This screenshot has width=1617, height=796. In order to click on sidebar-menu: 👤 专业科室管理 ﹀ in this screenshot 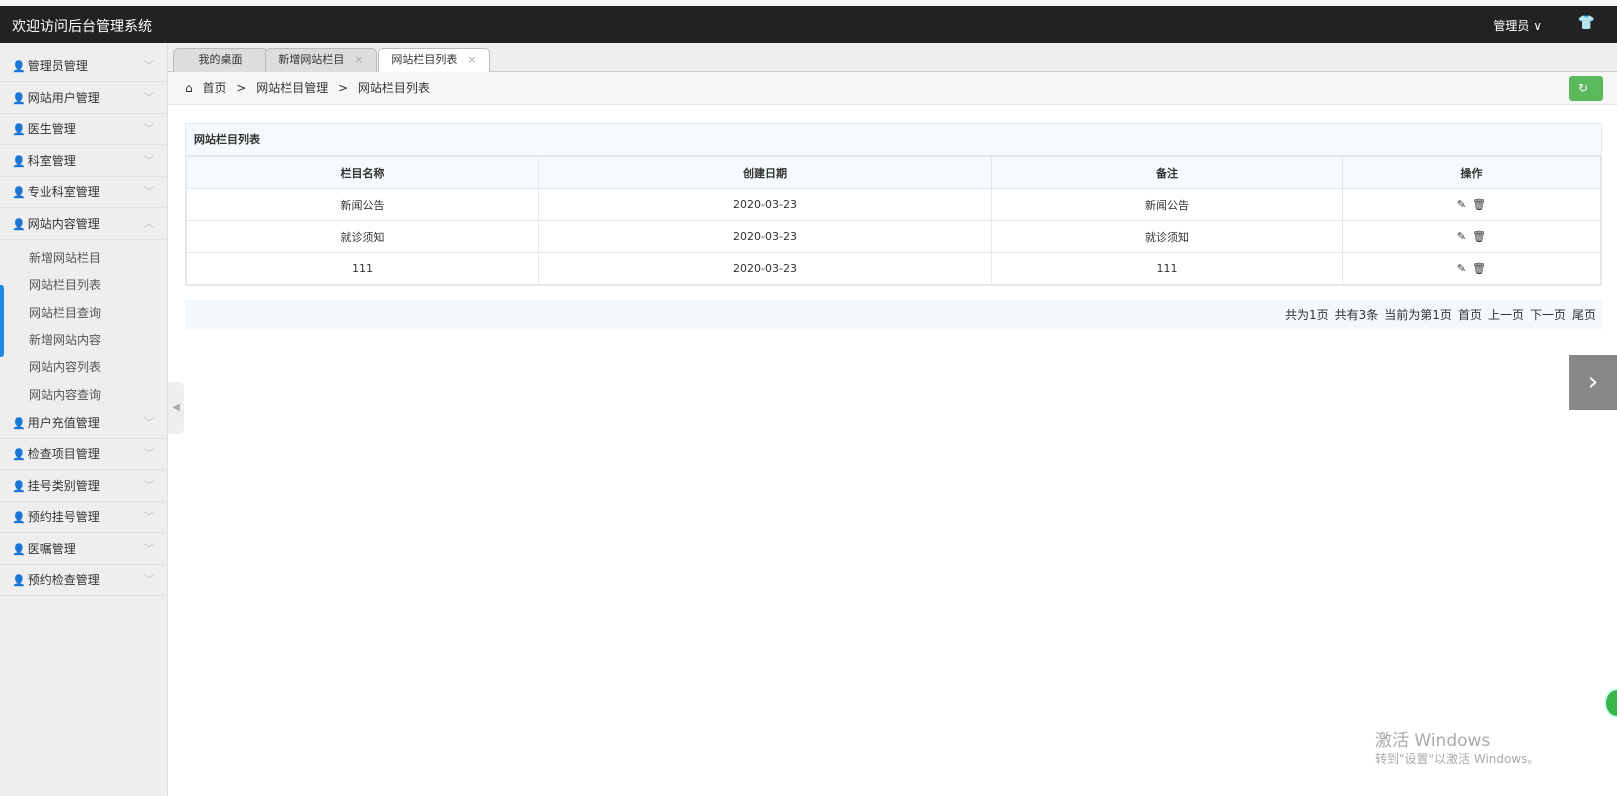, I will do `click(84, 192)`.